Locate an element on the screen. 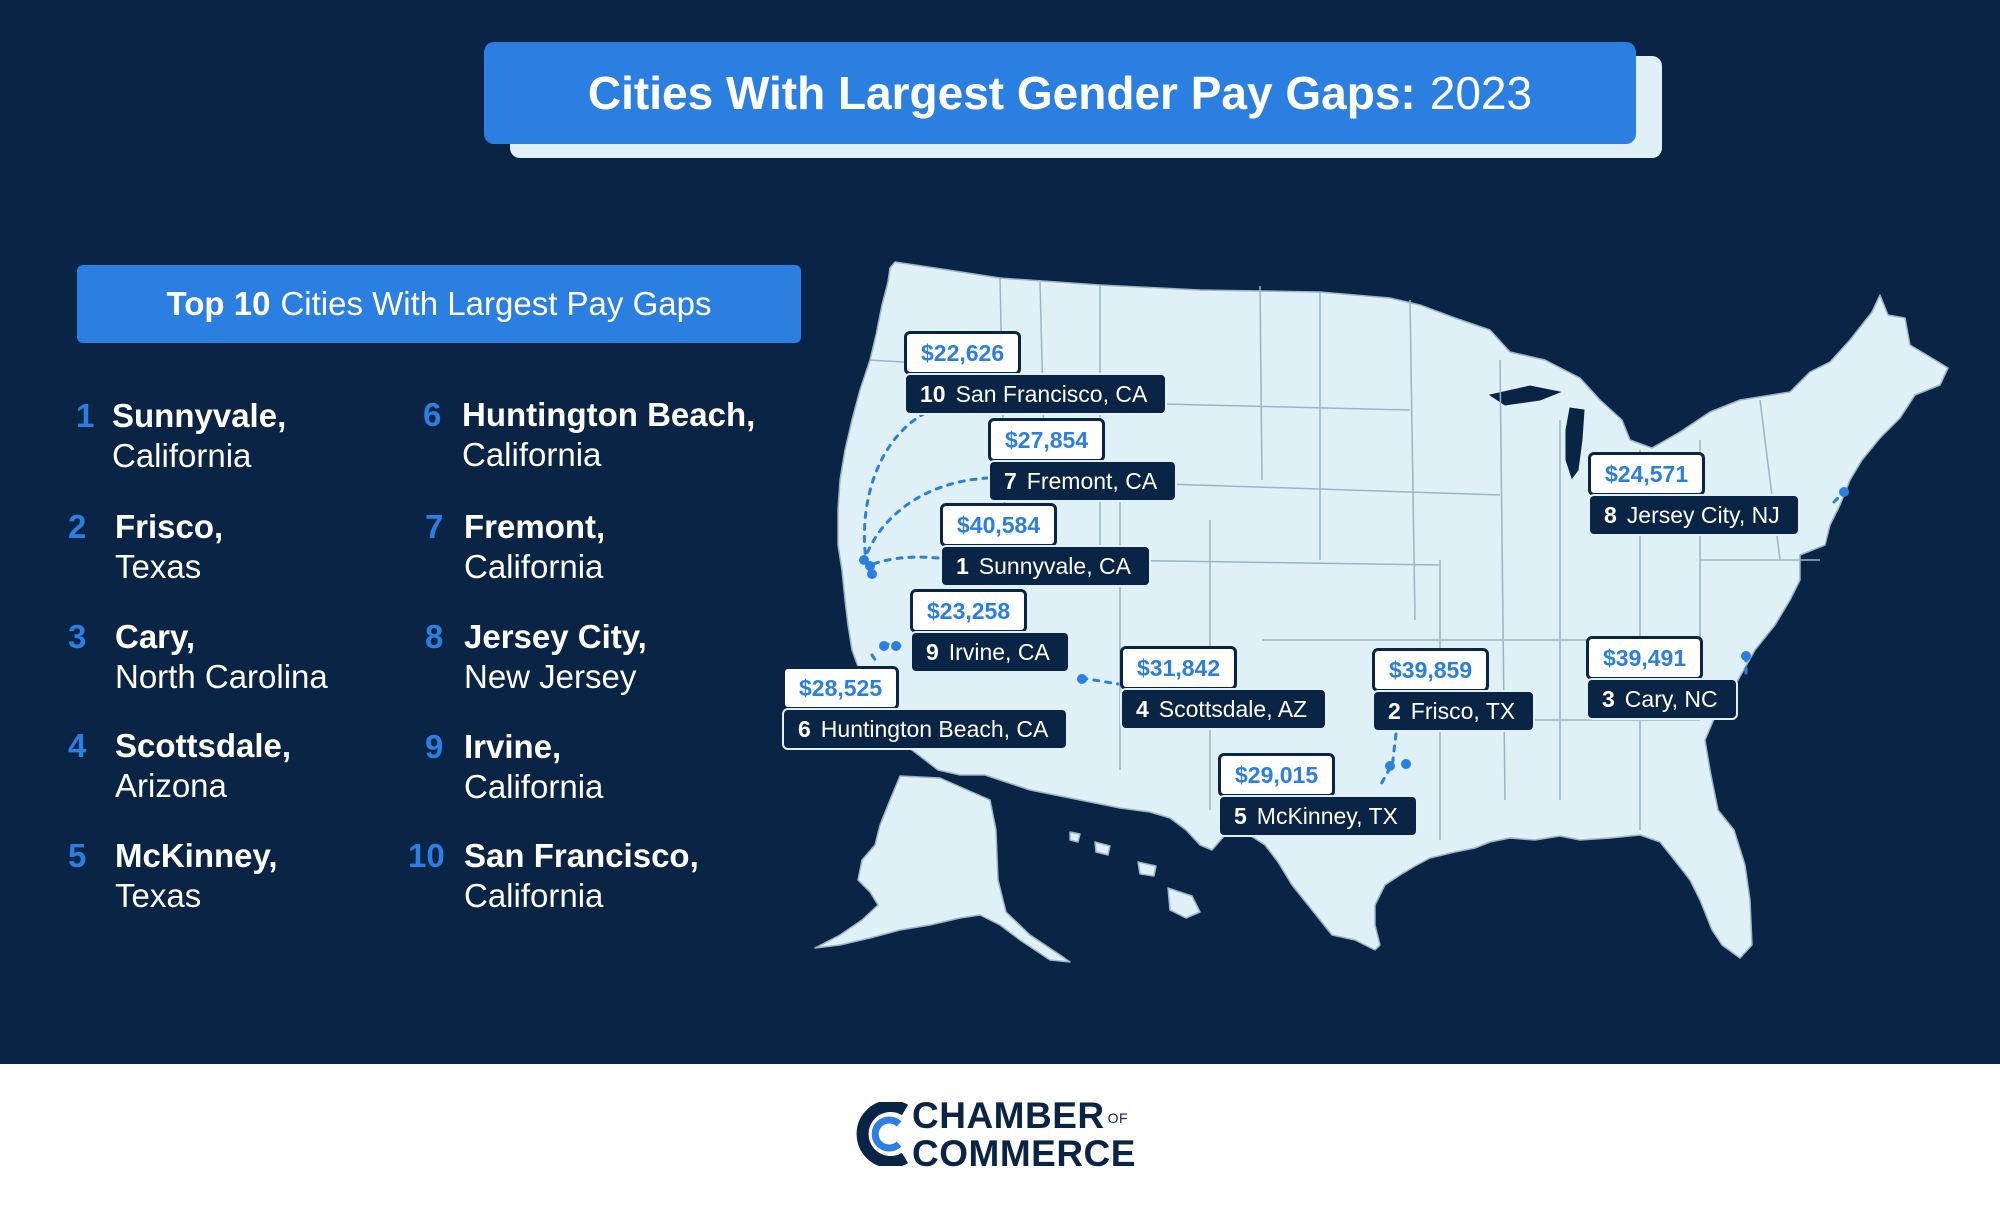 This screenshot has width=2000, height=1207. leader-fremont is located at coordinates (927, 517).